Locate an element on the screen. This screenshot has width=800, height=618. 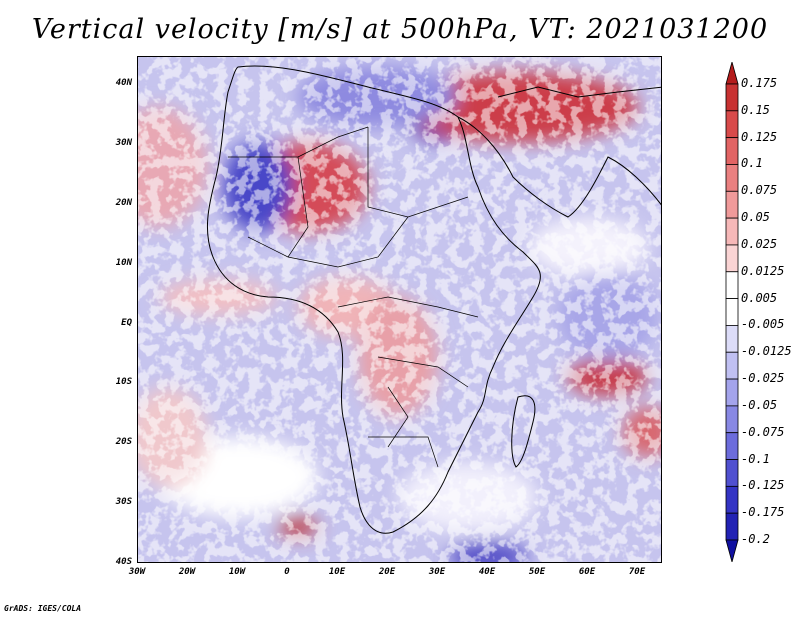
colorbar-tick-label: 0.175 is located at coordinates (759, 83).